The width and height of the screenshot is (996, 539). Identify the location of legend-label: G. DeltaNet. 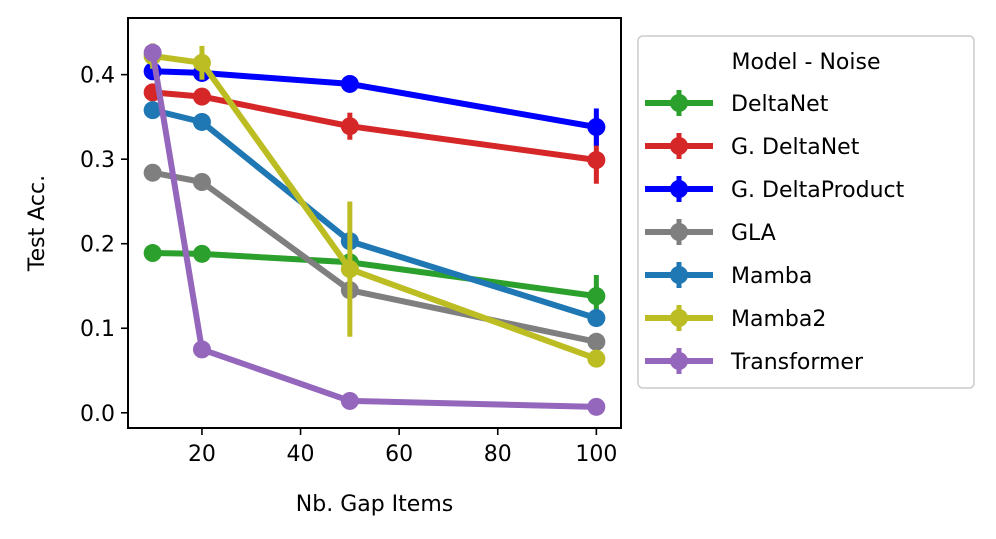
(795, 147).